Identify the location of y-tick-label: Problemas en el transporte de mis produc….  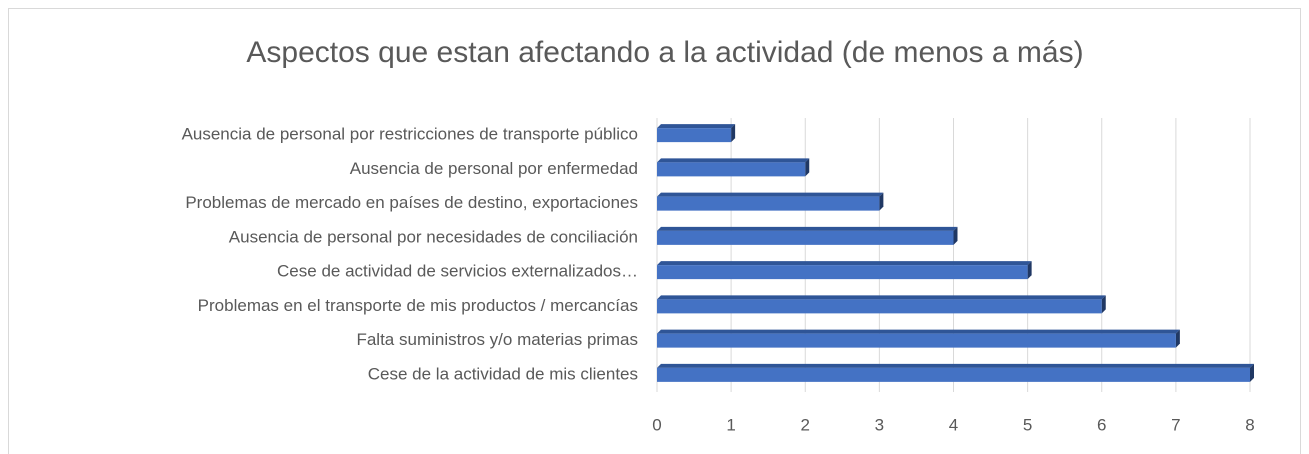
(418, 305).